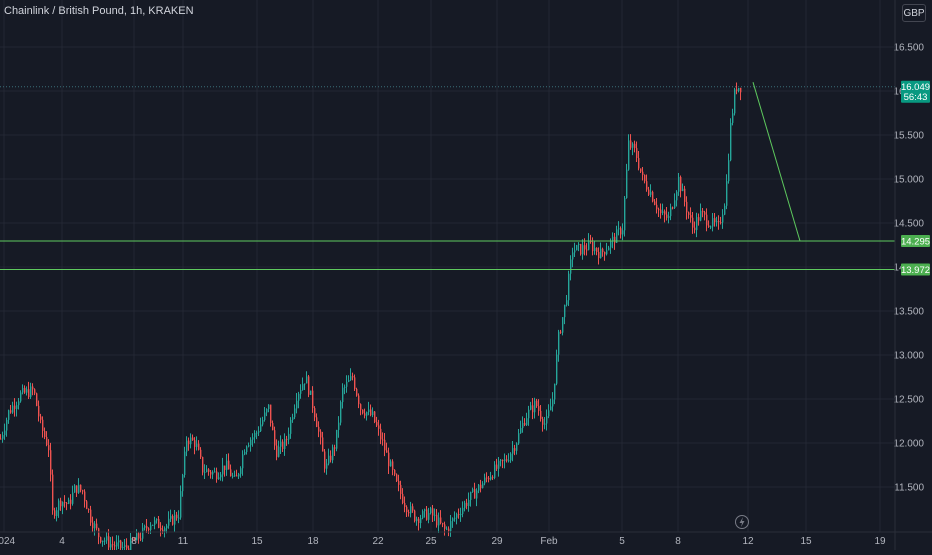  Describe the element at coordinates (914, 13) in the screenshot. I see `currency-button: GBP` at that location.